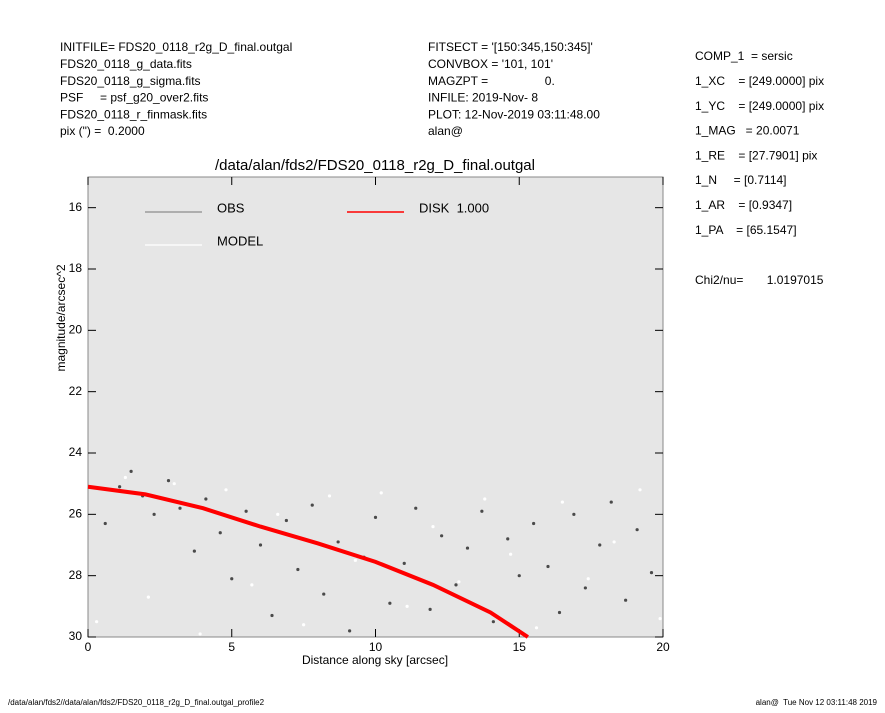 The width and height of the screenshot is (885, 713). Describe the element at coordinates (743, 205) in the screenshot. I see `param-line: 1_AR = [0.9347]` at that location.